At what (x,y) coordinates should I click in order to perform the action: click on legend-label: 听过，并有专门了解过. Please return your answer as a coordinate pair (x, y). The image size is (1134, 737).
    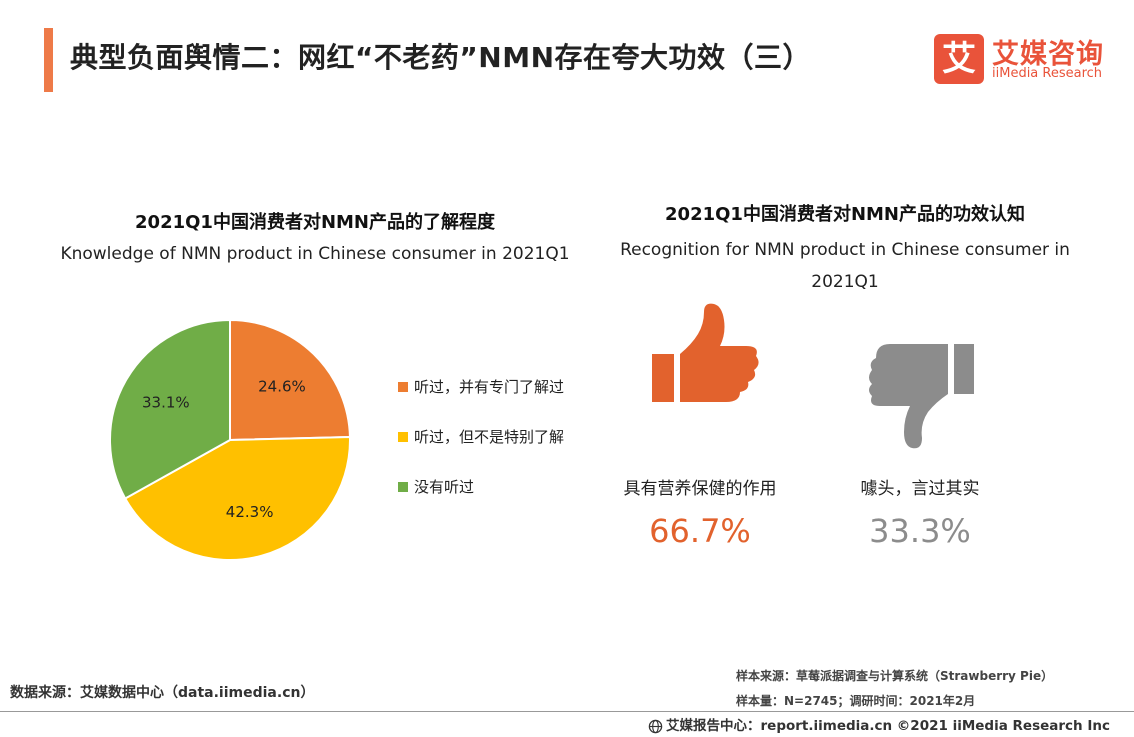
    Looking at the image, I should click on (489, 387).